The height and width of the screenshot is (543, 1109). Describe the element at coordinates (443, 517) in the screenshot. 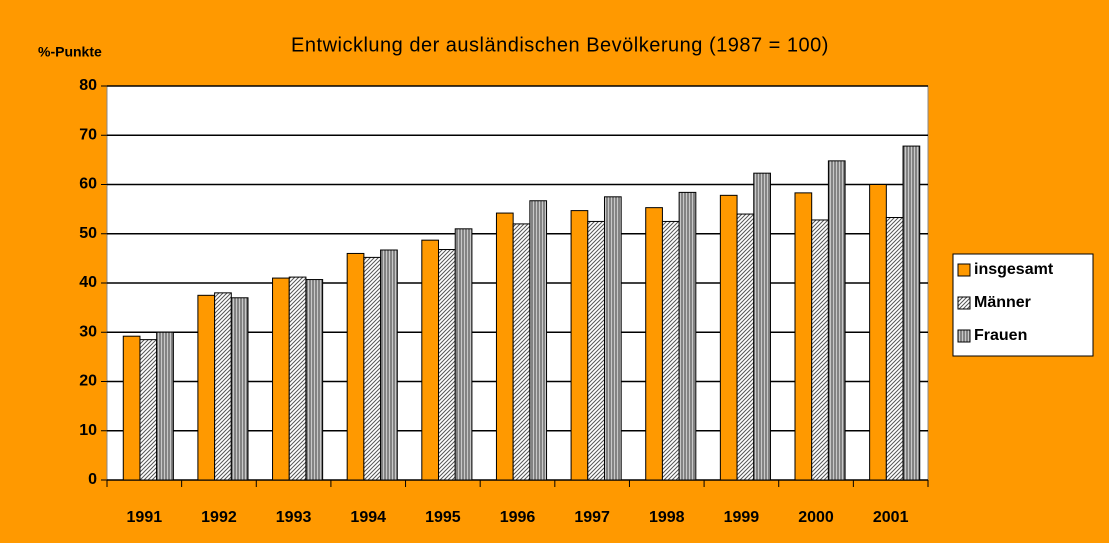

I see `x-tick-label: 1995` at that location.